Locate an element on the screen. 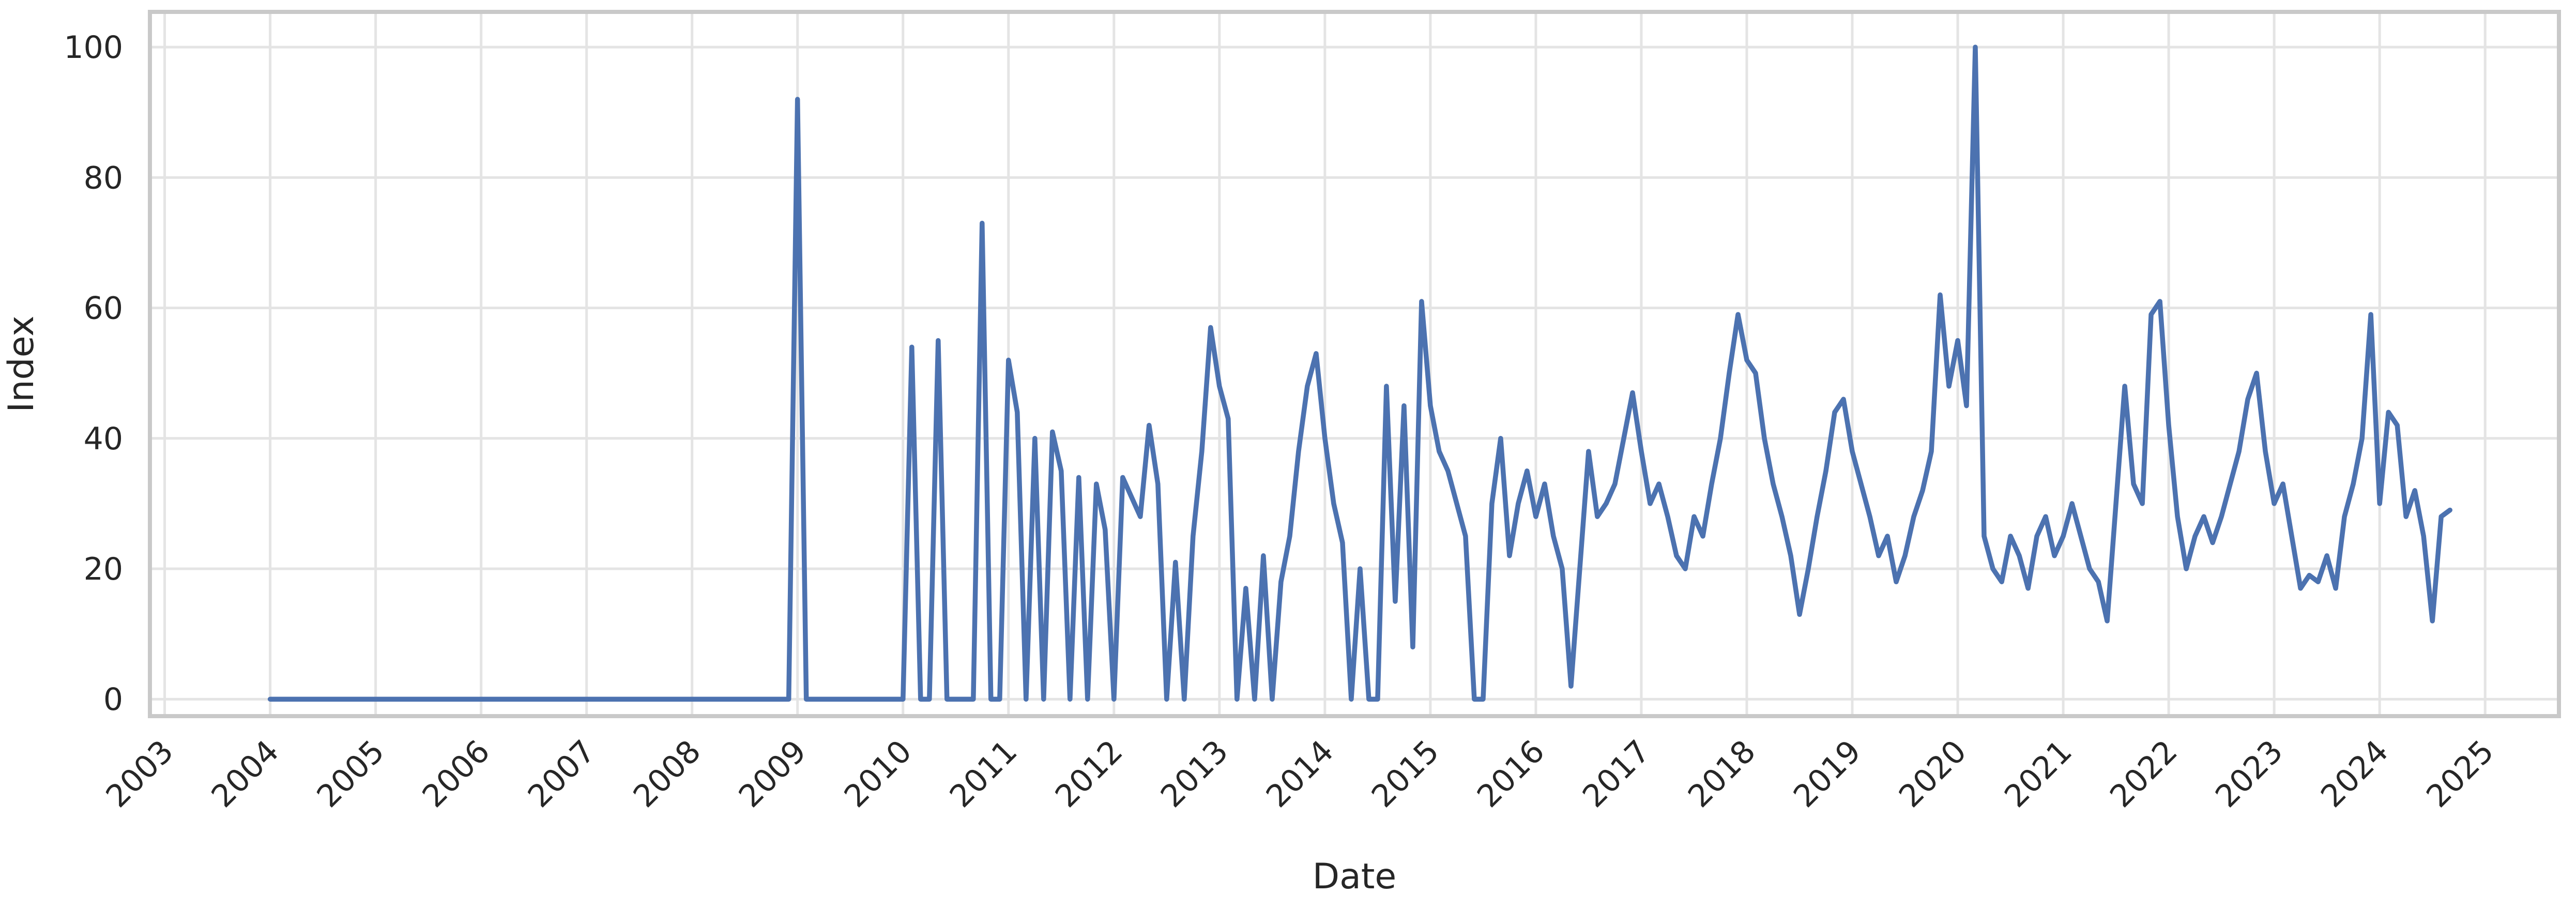  y-tick-label: 20 is located at coordinates (103, 569).